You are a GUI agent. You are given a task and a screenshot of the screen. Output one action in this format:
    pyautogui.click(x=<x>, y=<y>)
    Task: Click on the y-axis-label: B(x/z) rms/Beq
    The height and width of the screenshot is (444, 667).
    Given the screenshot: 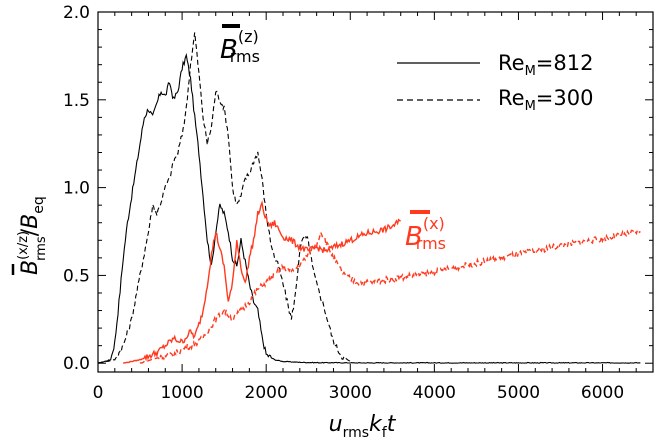 What is the action you would take?
    pyautogui.click(x=30, y=235)
    